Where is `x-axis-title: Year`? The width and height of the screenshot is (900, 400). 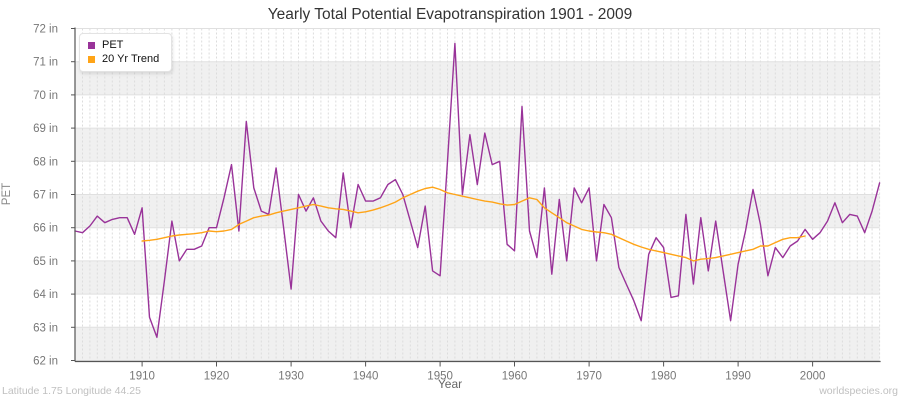
x-axis-title: Year is located at coordinates (450, 384).